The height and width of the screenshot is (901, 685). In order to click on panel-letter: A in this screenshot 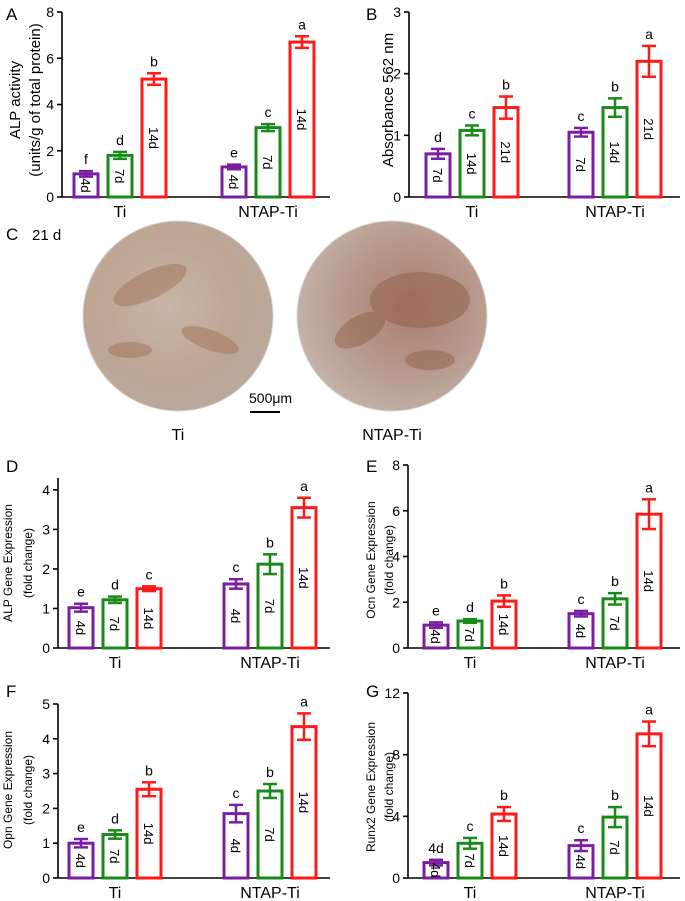, I will do `click(12, 14)`.